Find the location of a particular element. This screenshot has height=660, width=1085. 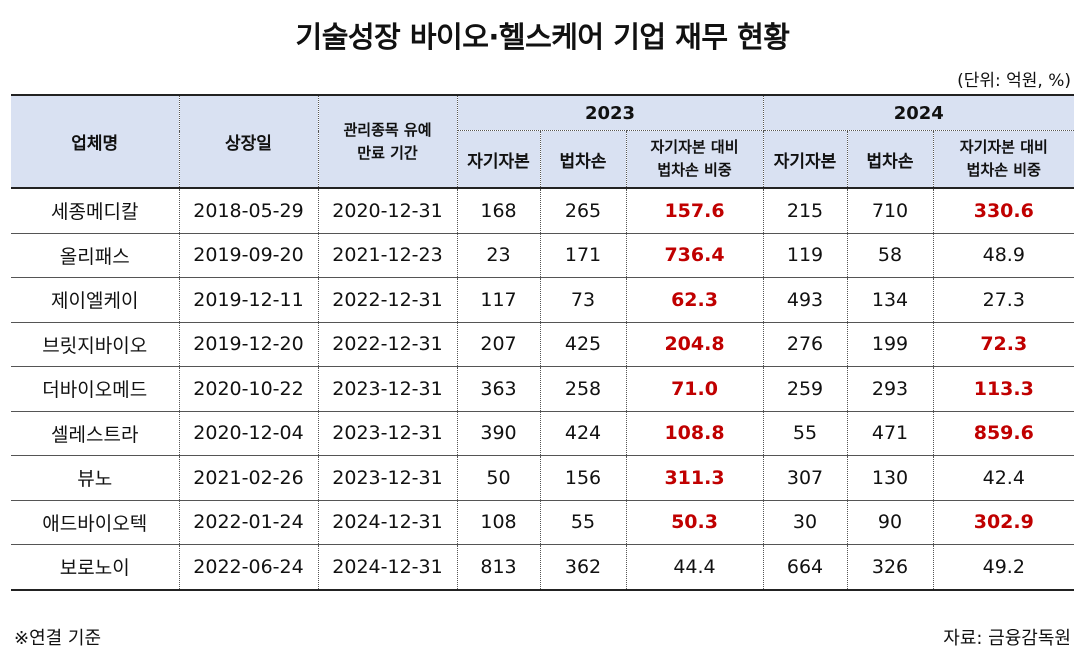

listing-date-cell: 2020-10-22 is located at coordinates (248, 389).